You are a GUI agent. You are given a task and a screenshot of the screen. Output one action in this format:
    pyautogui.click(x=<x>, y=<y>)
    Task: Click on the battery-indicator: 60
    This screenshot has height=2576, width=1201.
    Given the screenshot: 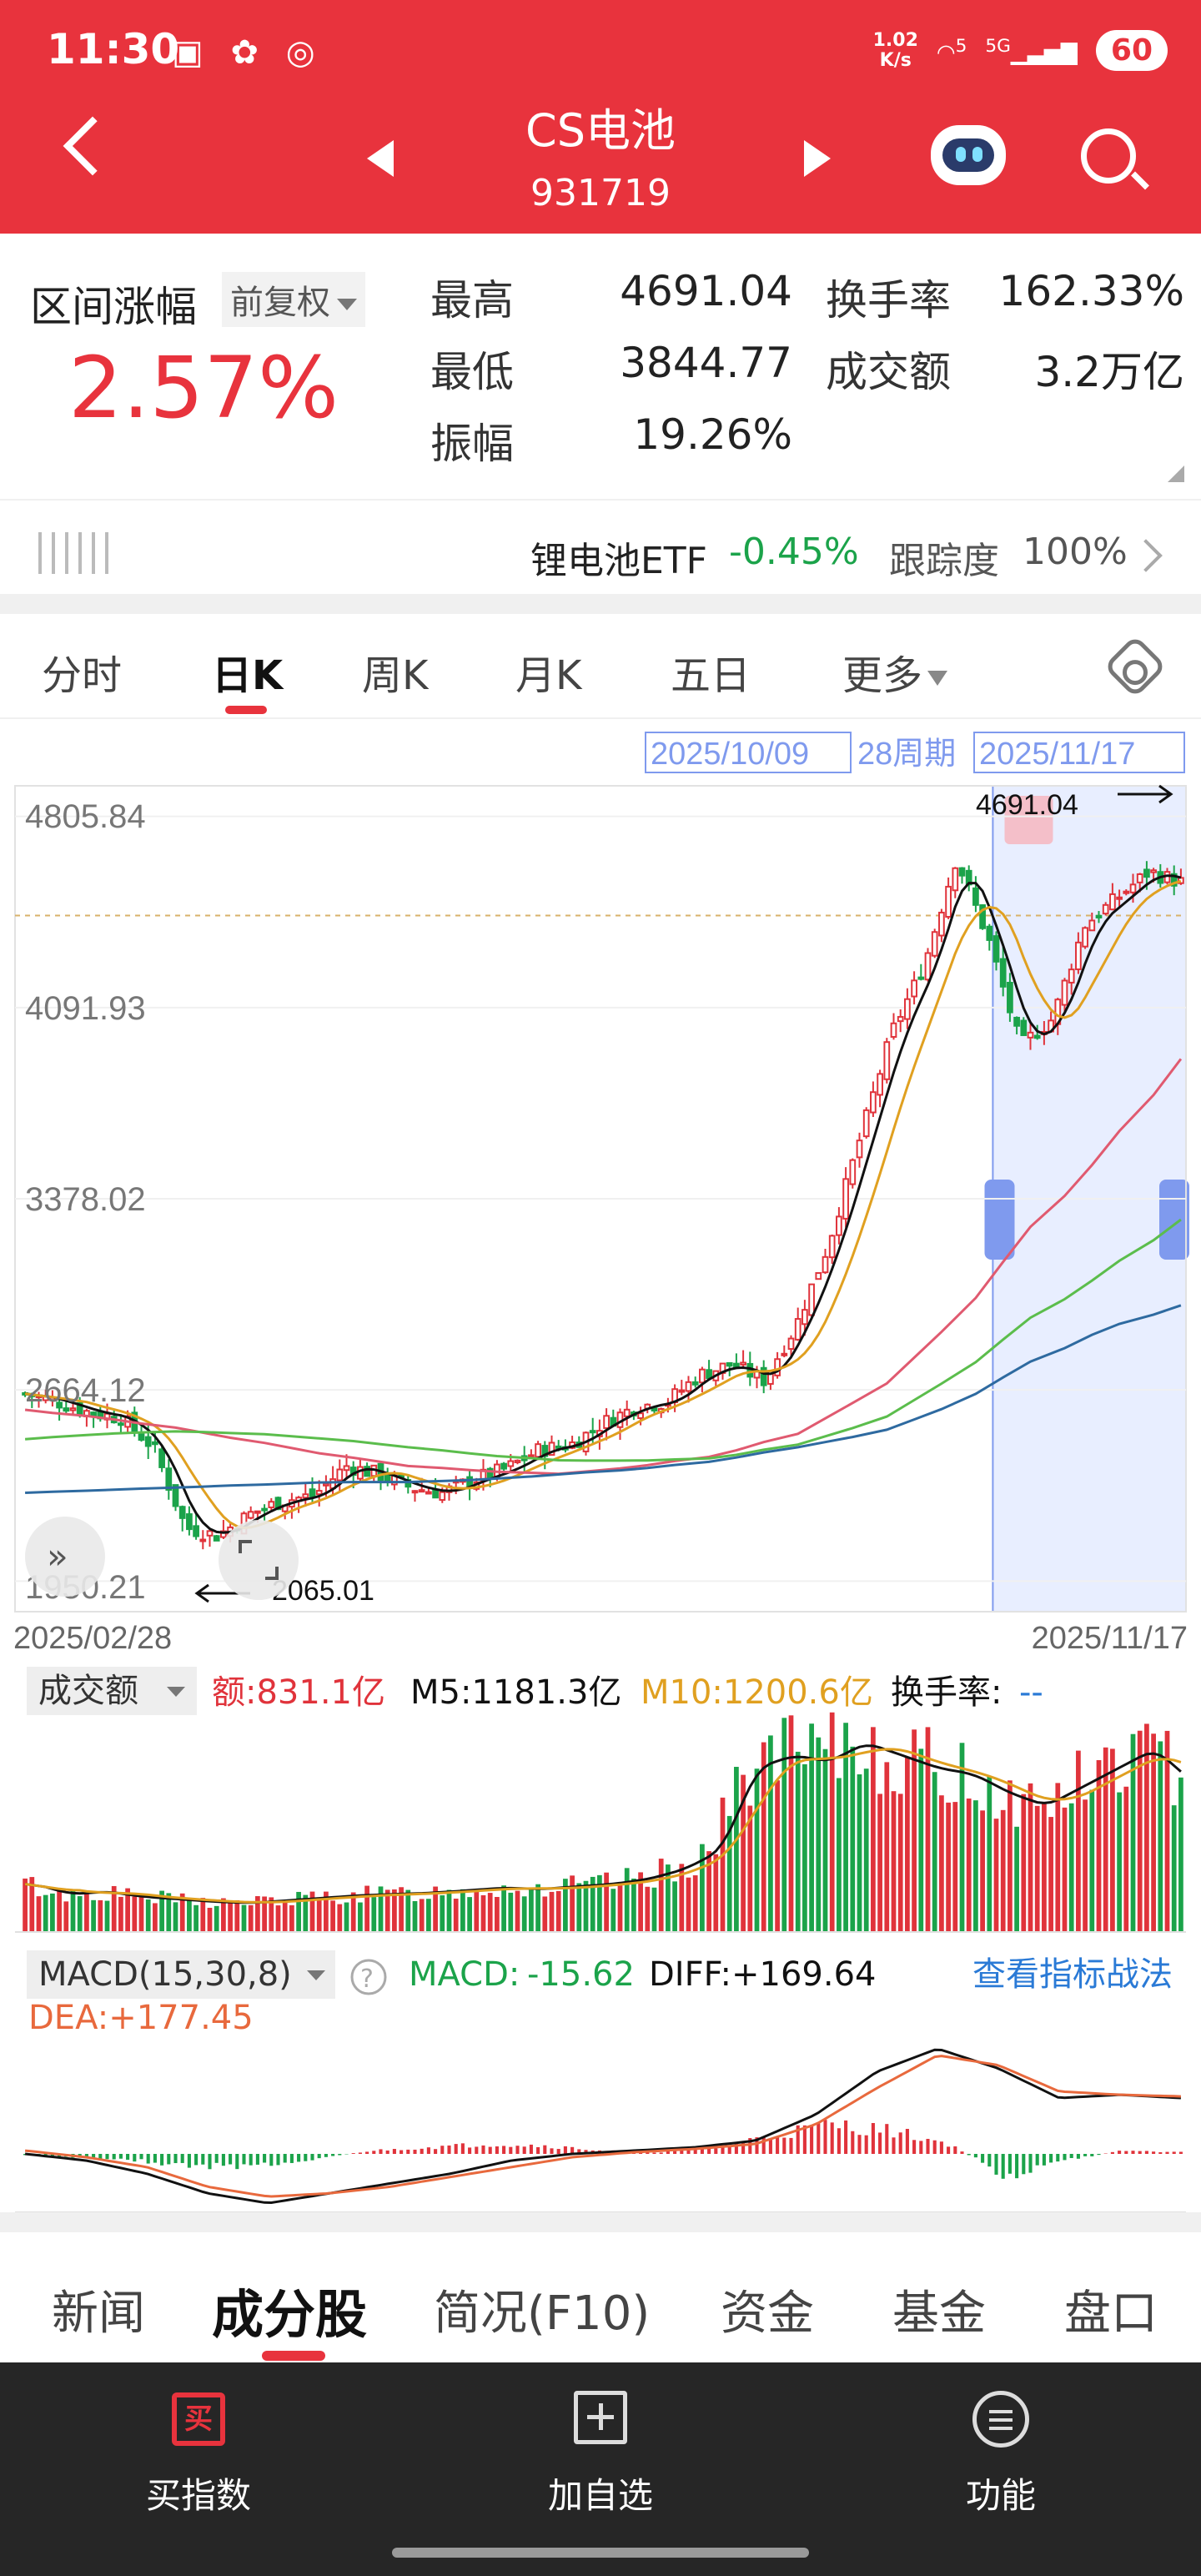 What is the action you would take?
    pyautogui.click(x=1132, y=50)
    